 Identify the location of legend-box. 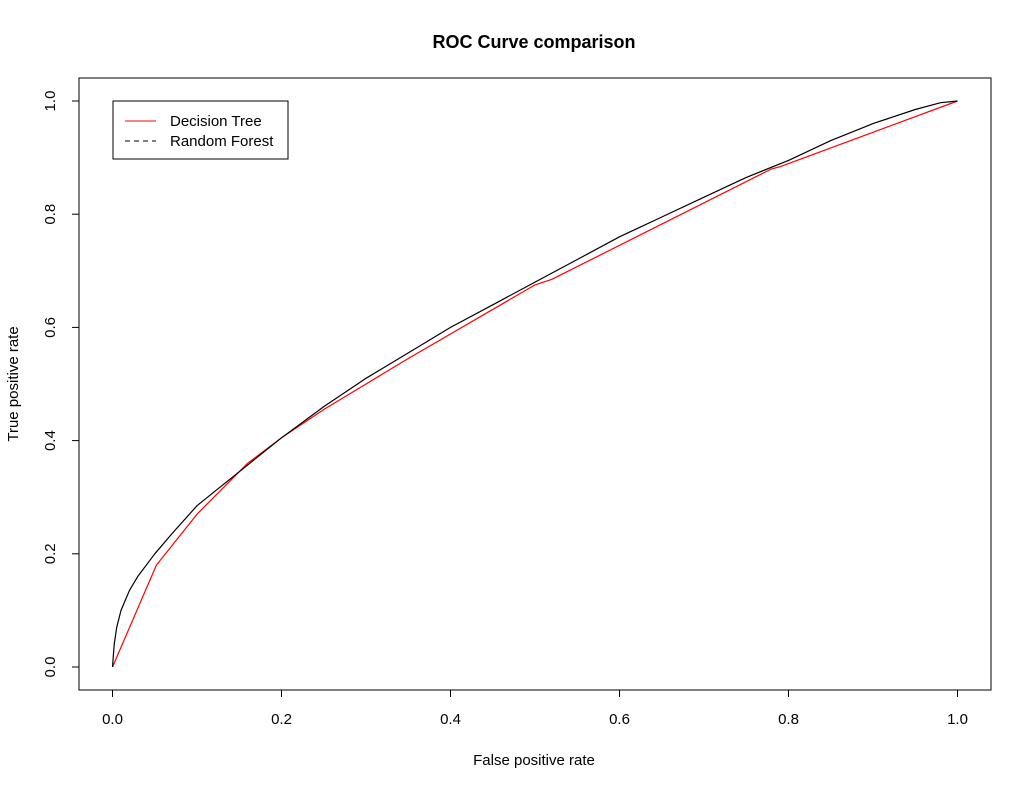
(200, 130).